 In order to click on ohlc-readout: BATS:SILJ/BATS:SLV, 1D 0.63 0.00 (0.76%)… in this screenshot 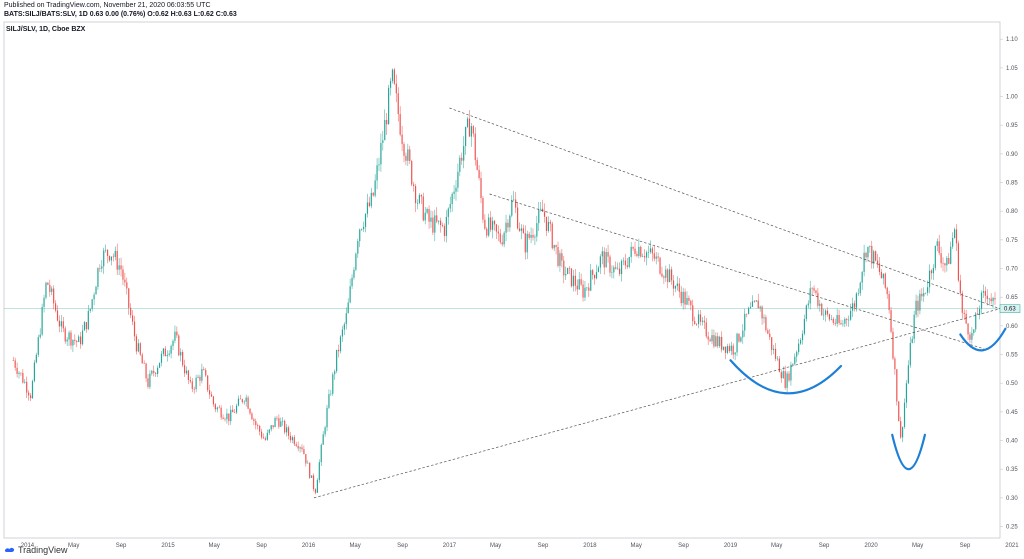, I will do `click(120, 14)`.